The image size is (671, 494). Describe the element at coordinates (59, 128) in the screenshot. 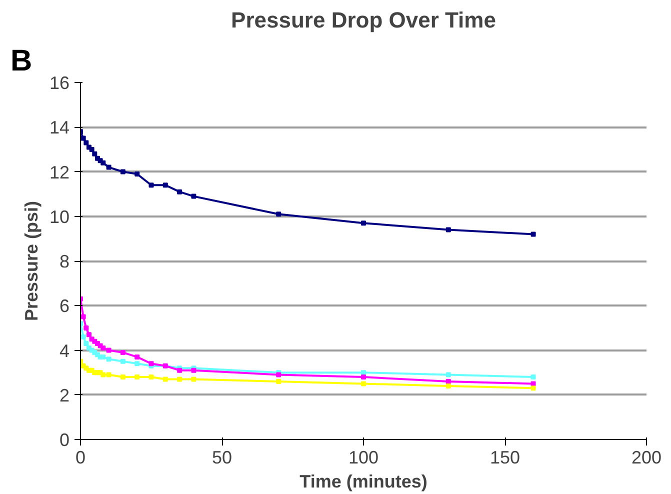

I see `y-tick-label: 14` at that location.